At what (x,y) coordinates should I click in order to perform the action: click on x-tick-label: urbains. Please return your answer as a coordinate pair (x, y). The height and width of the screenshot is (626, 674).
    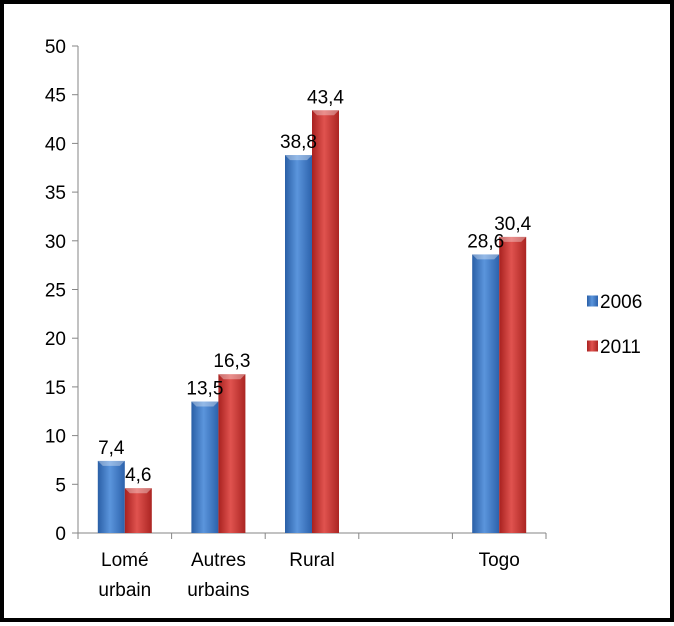
    Looking at the image, I should click on (218, 590).